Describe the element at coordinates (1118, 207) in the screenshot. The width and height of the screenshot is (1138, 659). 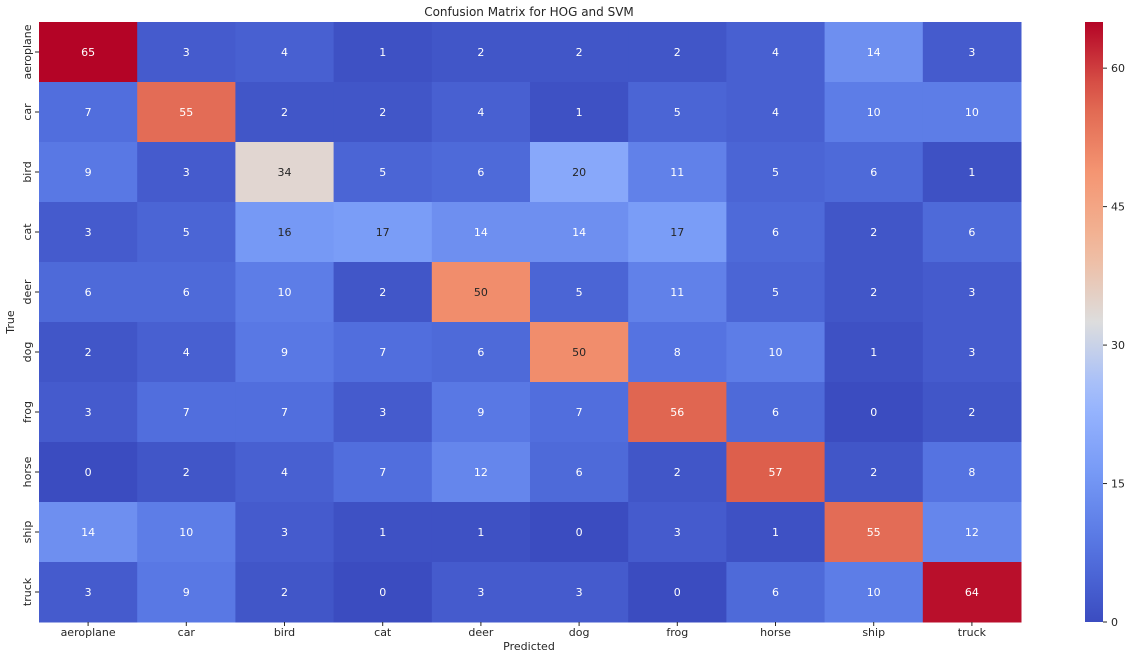
I see `colorbar-tick-label: 45` at that location.